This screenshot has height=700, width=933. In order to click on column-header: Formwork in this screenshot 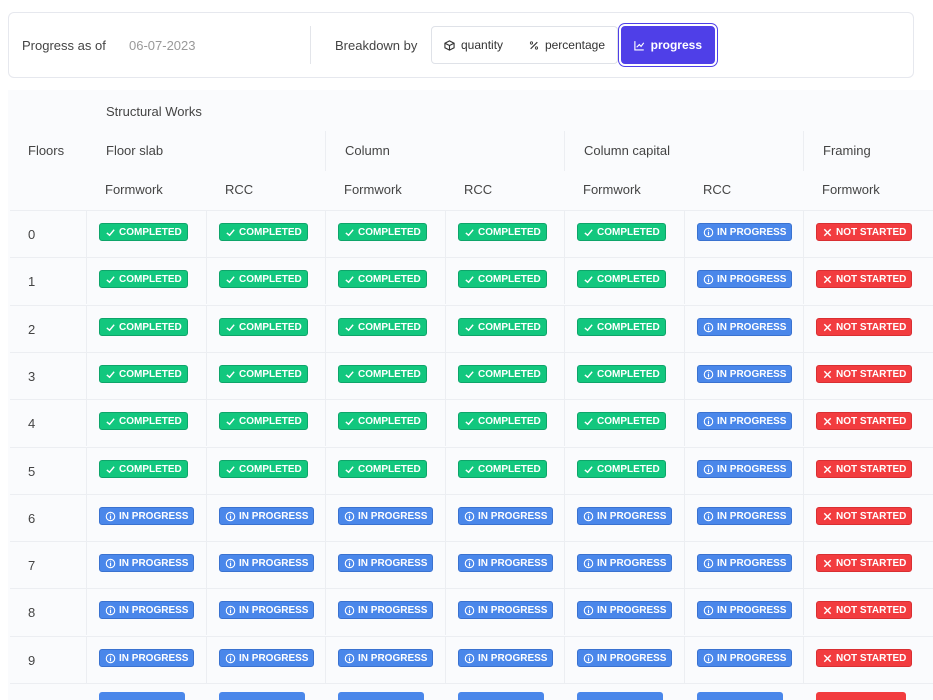, I will do `click(612, 189)`.